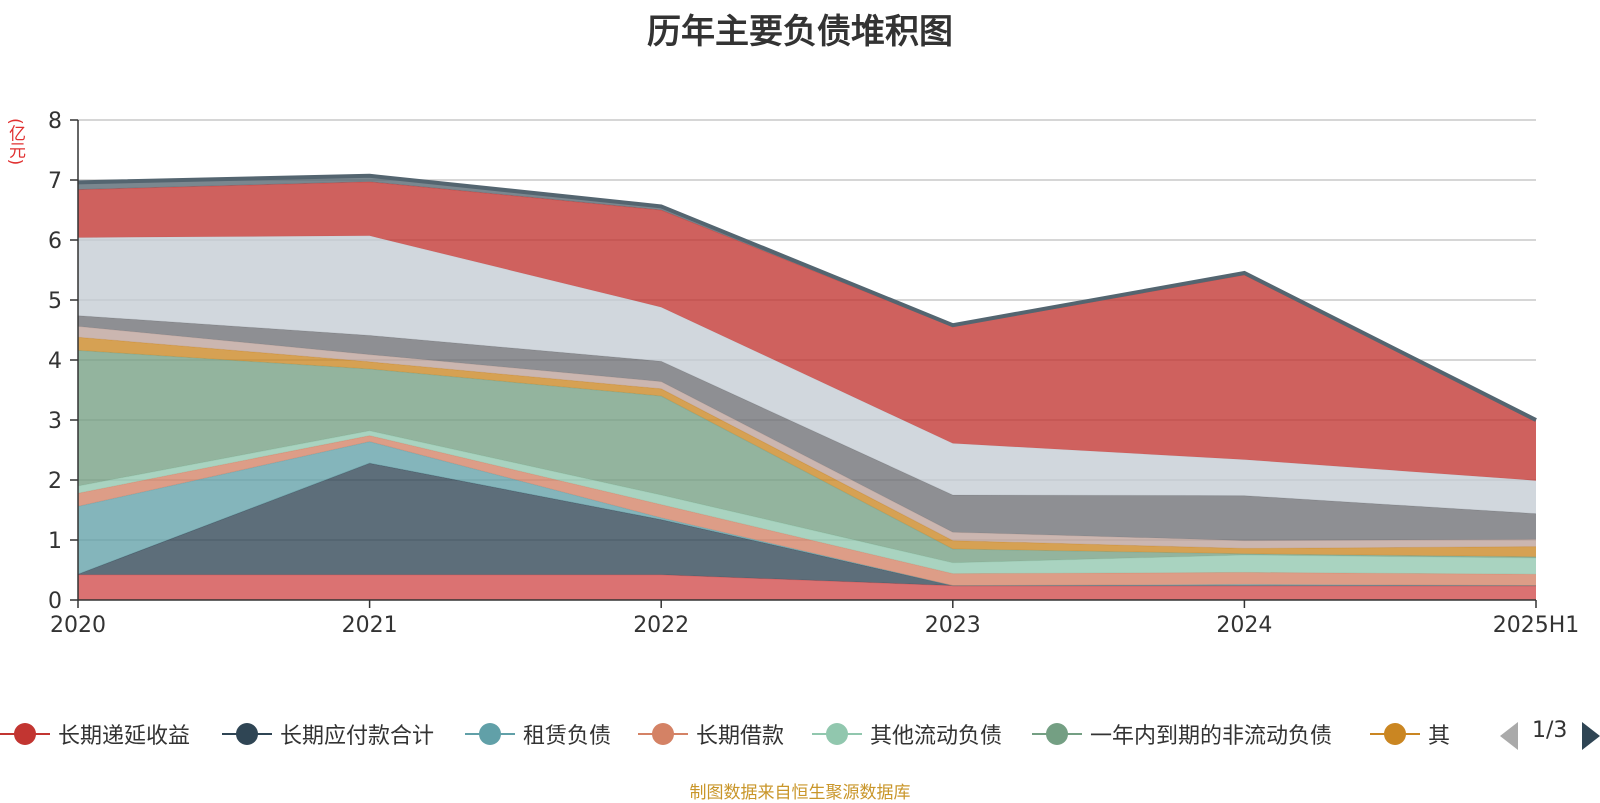 Image resolution: width=1600 pixels, height=803 pixels. I want to click on pager-next-icon, so click(1591, 736).